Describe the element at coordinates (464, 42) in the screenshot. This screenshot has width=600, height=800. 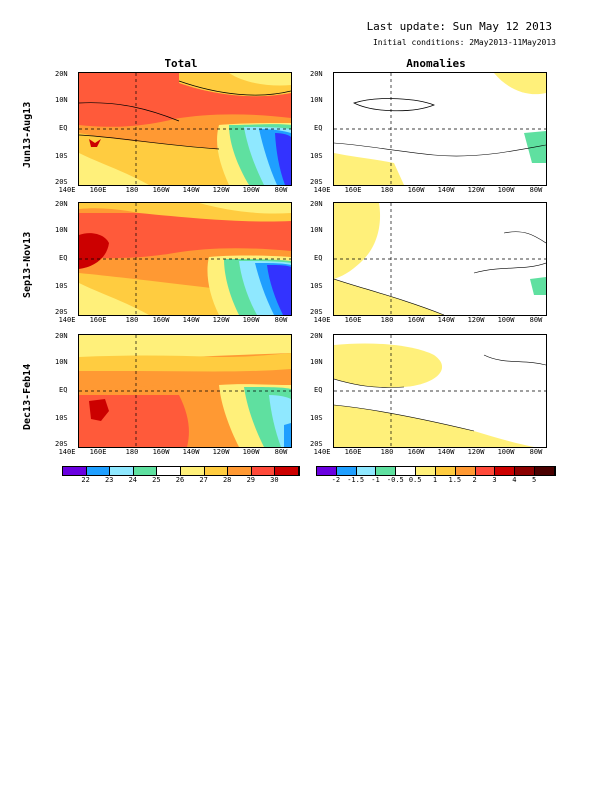
I see `initial-conditions-text: Initial conditions: 2May2013-11May2013` at that location.